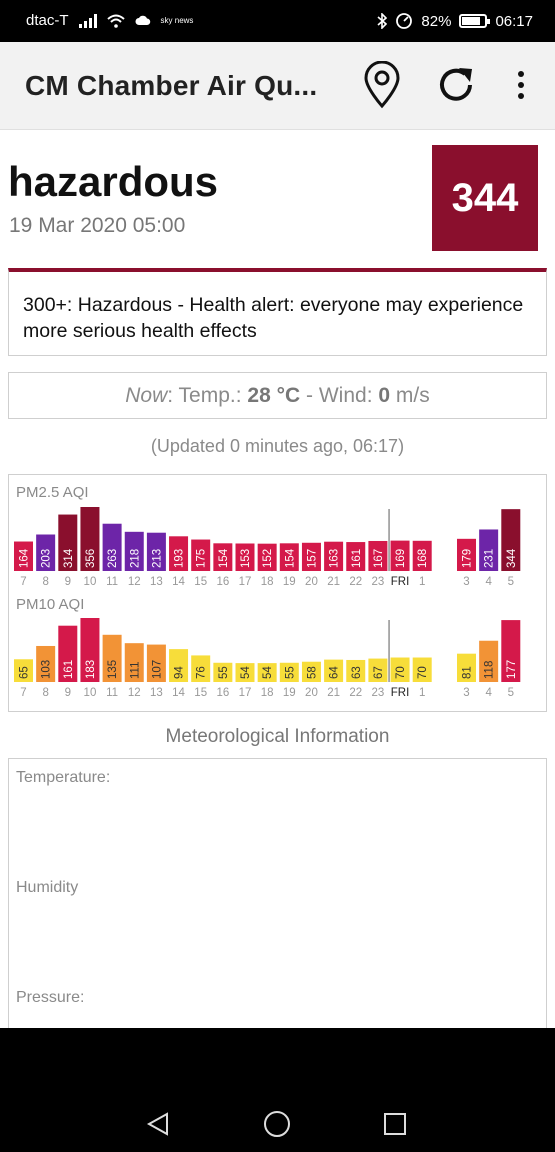 This screenshot has width=555, height=1152. I want to click on aqi-value-badge: 344, so click(485, 198).